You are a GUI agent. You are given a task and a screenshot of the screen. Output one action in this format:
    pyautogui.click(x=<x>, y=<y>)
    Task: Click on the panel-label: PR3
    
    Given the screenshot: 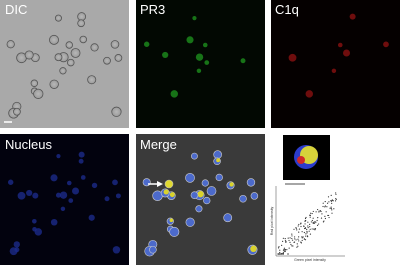 What is the action you would take?
    pyautogui.click(x=152, y=9)
    